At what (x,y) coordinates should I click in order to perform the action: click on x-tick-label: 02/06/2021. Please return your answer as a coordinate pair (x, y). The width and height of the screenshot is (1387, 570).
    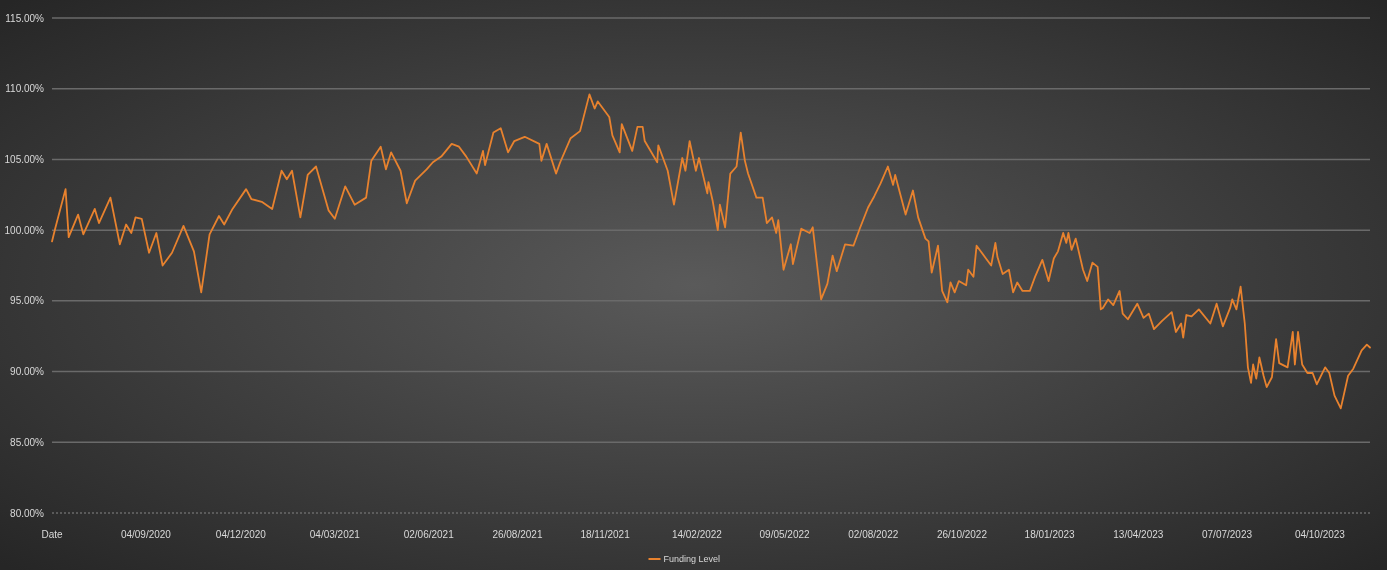
    Looking at the image, I should click on (429, 534).